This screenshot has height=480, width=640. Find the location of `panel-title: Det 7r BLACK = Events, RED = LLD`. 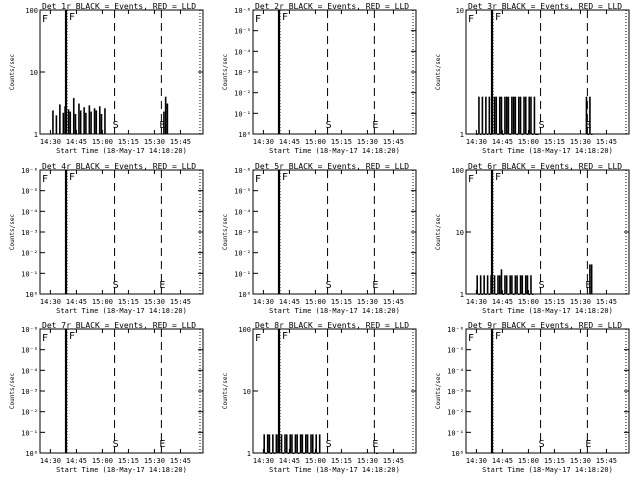

panel-title: Det 7r BLACK = Events, RED = LLD is located at coordinates (119, 325).